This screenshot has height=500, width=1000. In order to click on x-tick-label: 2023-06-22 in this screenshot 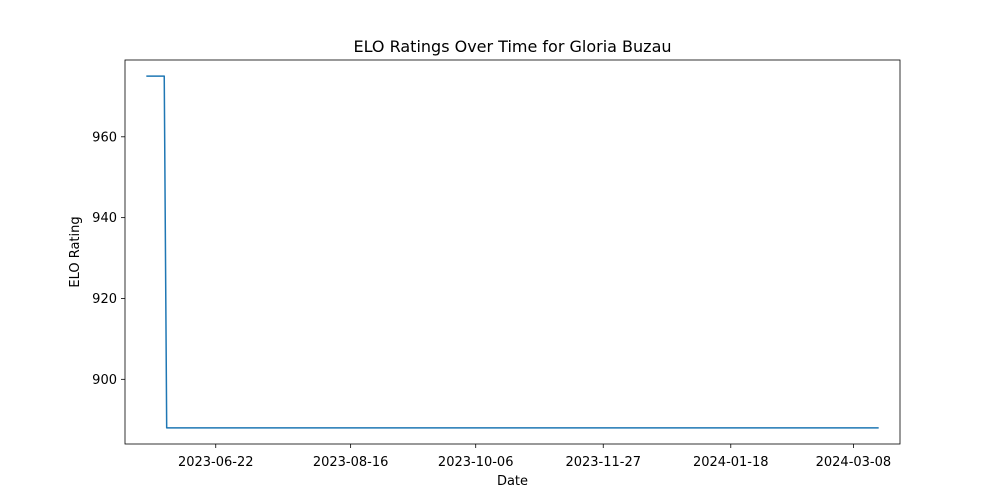, I will do `click(216, 462)`.